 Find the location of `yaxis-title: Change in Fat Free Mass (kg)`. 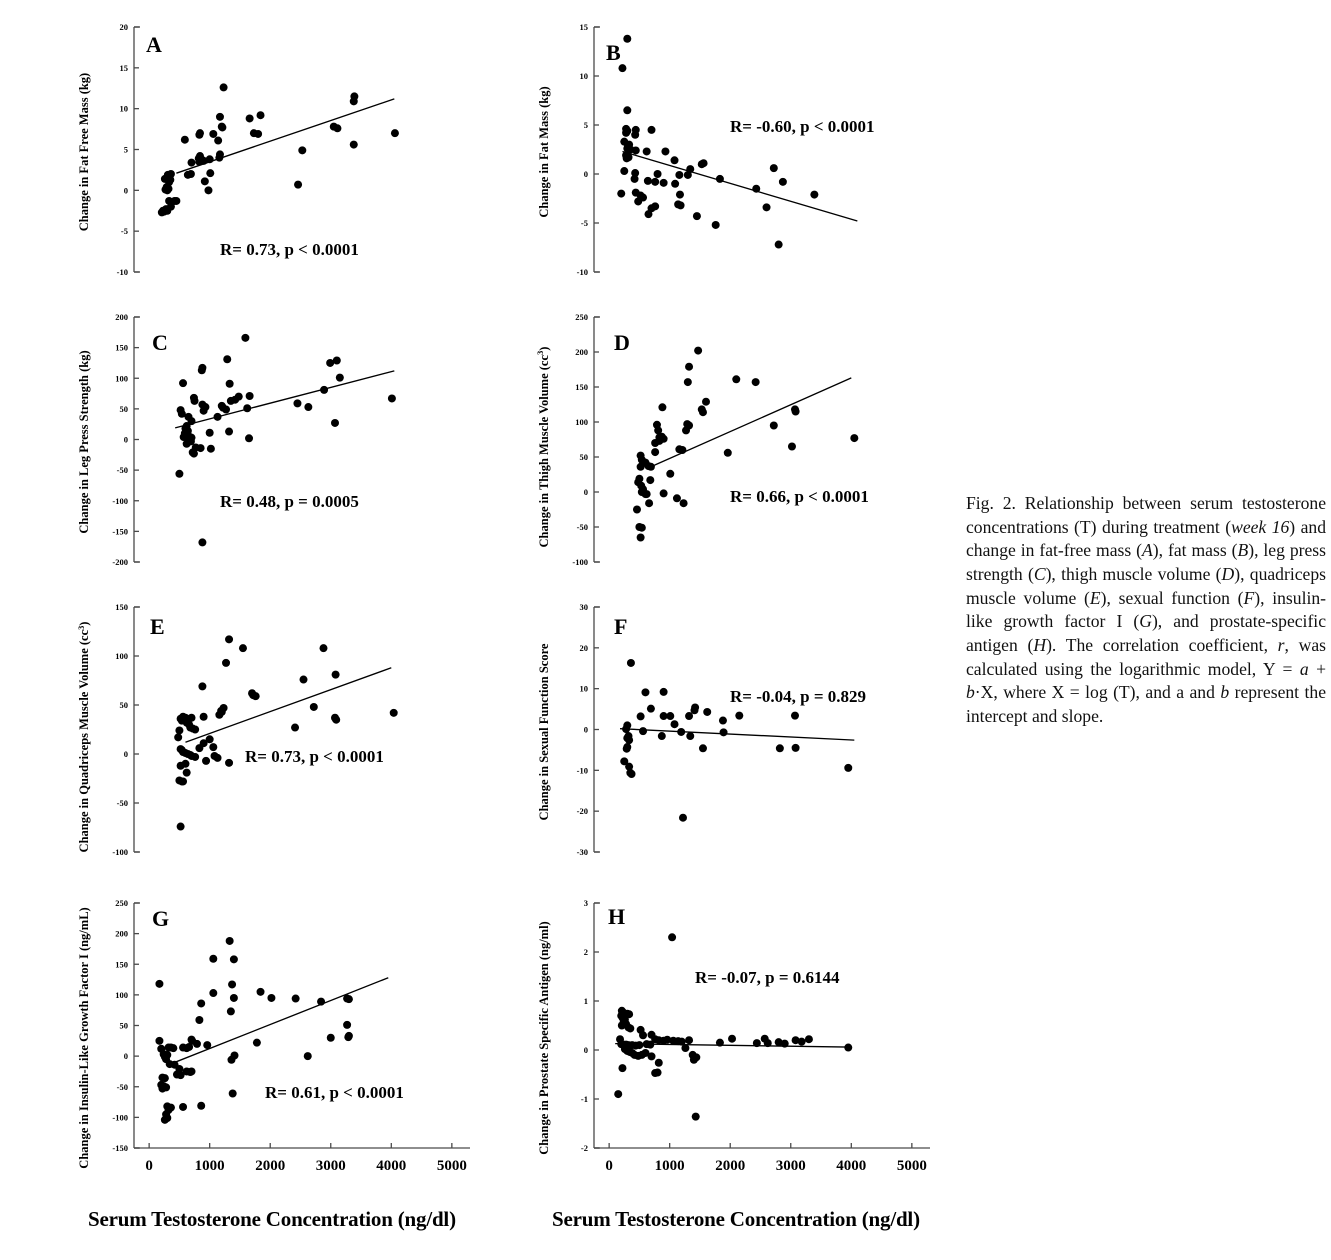

yaxis-title: Change in Fat Free Mass (kg) is located at coordinates (84, 152).